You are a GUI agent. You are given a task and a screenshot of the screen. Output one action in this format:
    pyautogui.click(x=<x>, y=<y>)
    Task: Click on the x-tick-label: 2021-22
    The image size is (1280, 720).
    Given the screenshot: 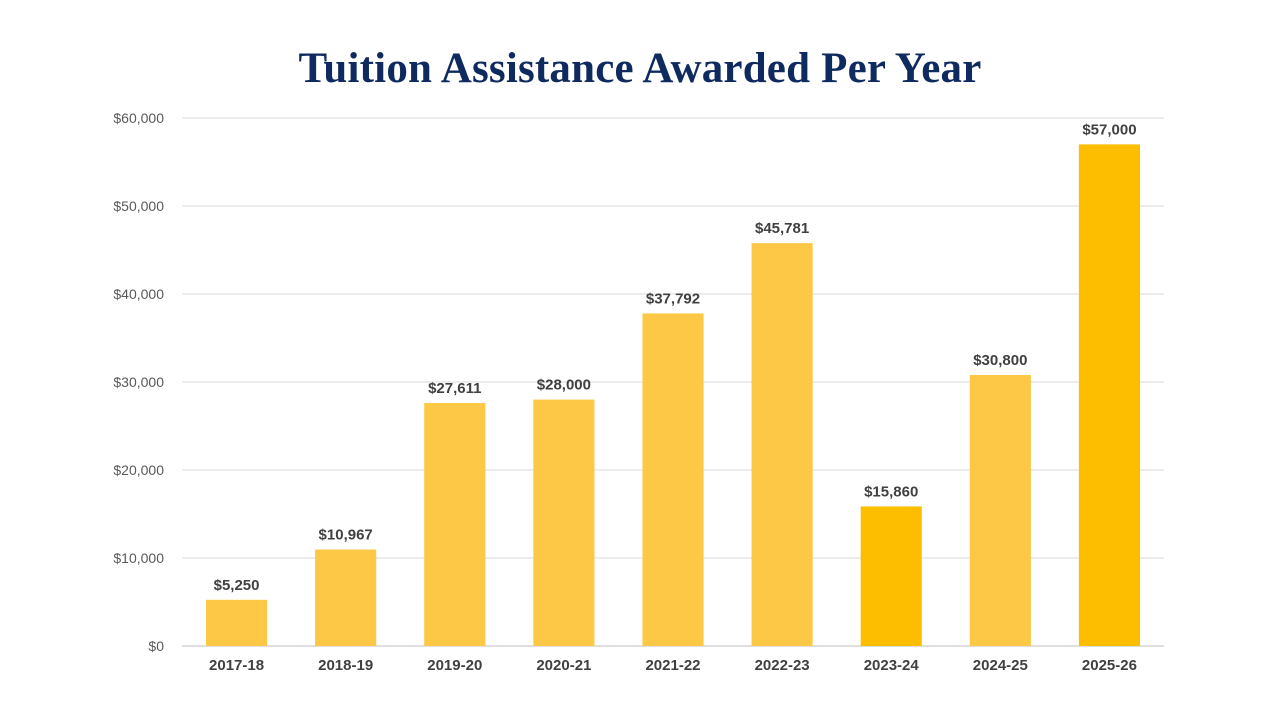 What is the action you would take?
    pyautogui.click(x=672, y=665)
    